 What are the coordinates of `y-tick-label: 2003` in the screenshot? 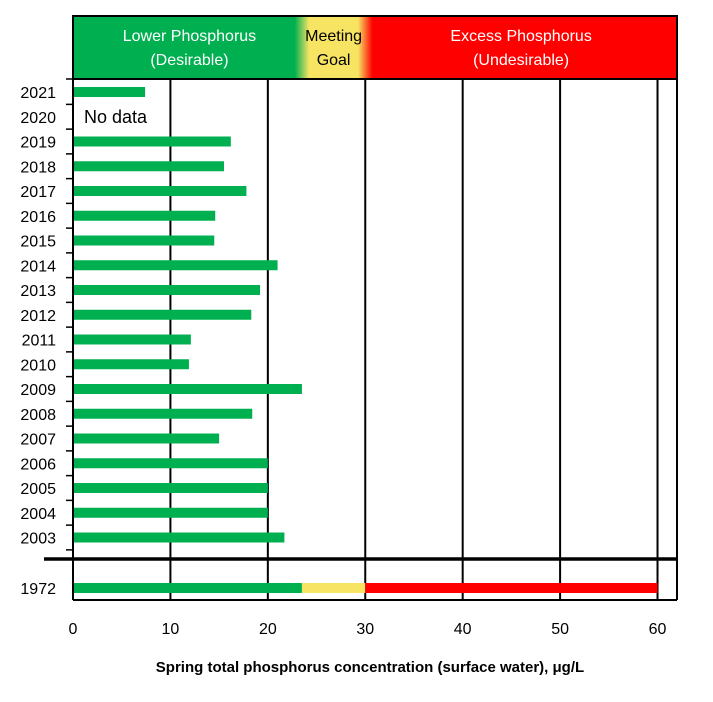 It's located at (38, 539).